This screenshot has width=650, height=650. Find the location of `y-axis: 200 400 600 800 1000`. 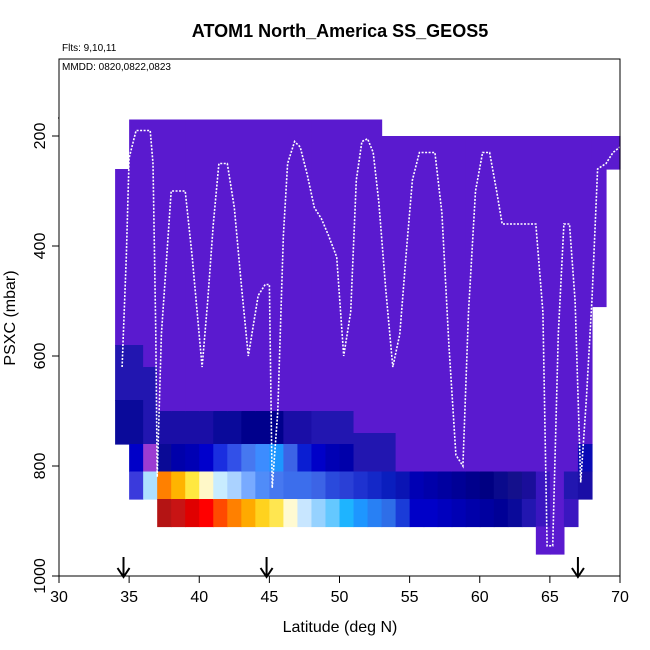

y-axis: 200 400 600 800 1000 is located at coordinates (45, 355).